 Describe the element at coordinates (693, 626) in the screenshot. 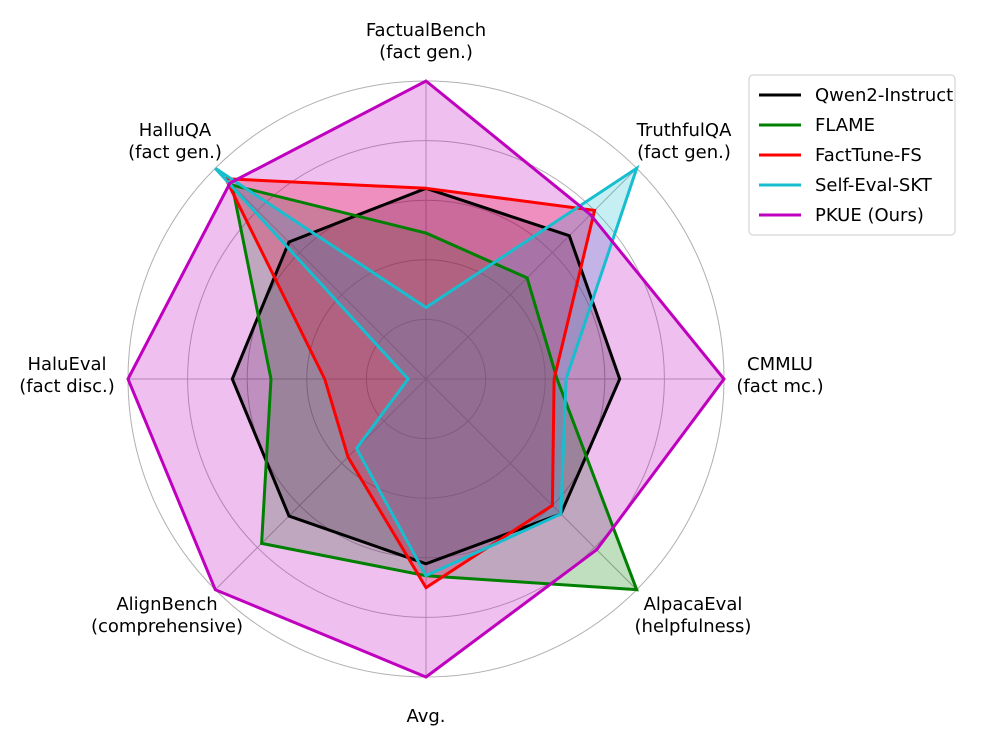

I see `axis-sublabel-4: (helpfulness)` at that location.